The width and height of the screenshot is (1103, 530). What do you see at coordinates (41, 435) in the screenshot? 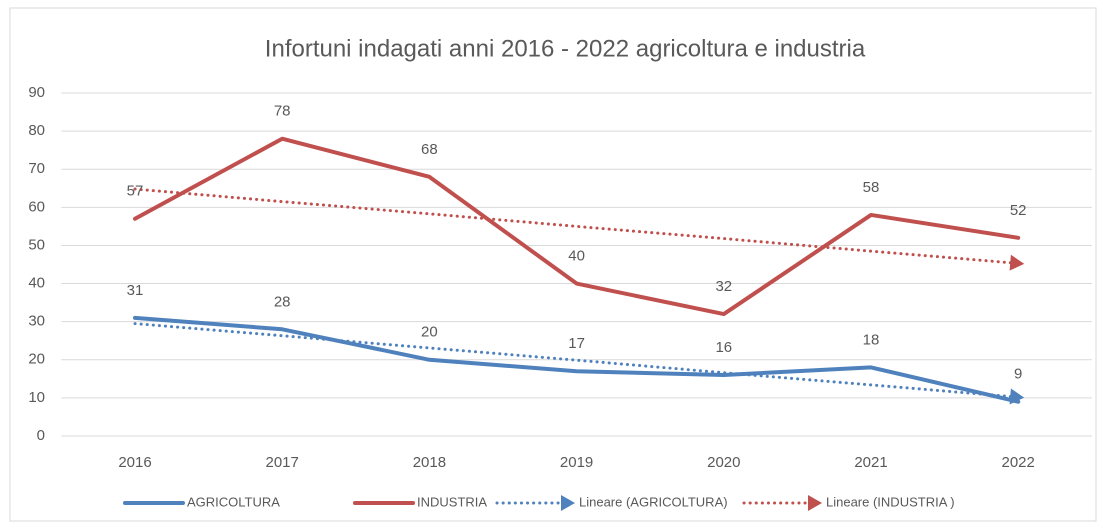
I see `y-tick-label: 0` at bounding box center [41, 435].